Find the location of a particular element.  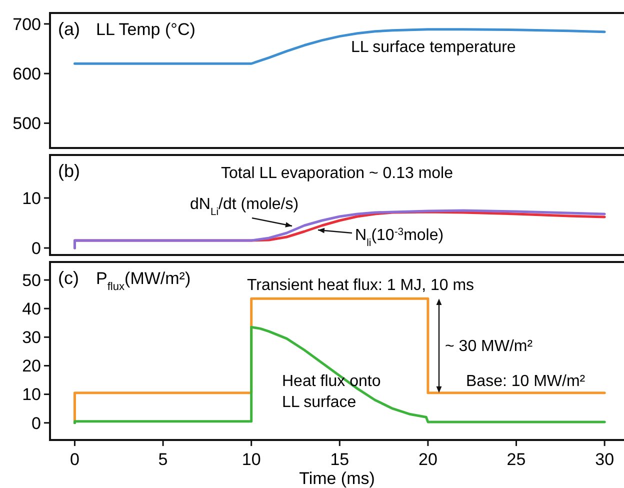

y-tick-label: 600 is located at coordinates (26, 74).